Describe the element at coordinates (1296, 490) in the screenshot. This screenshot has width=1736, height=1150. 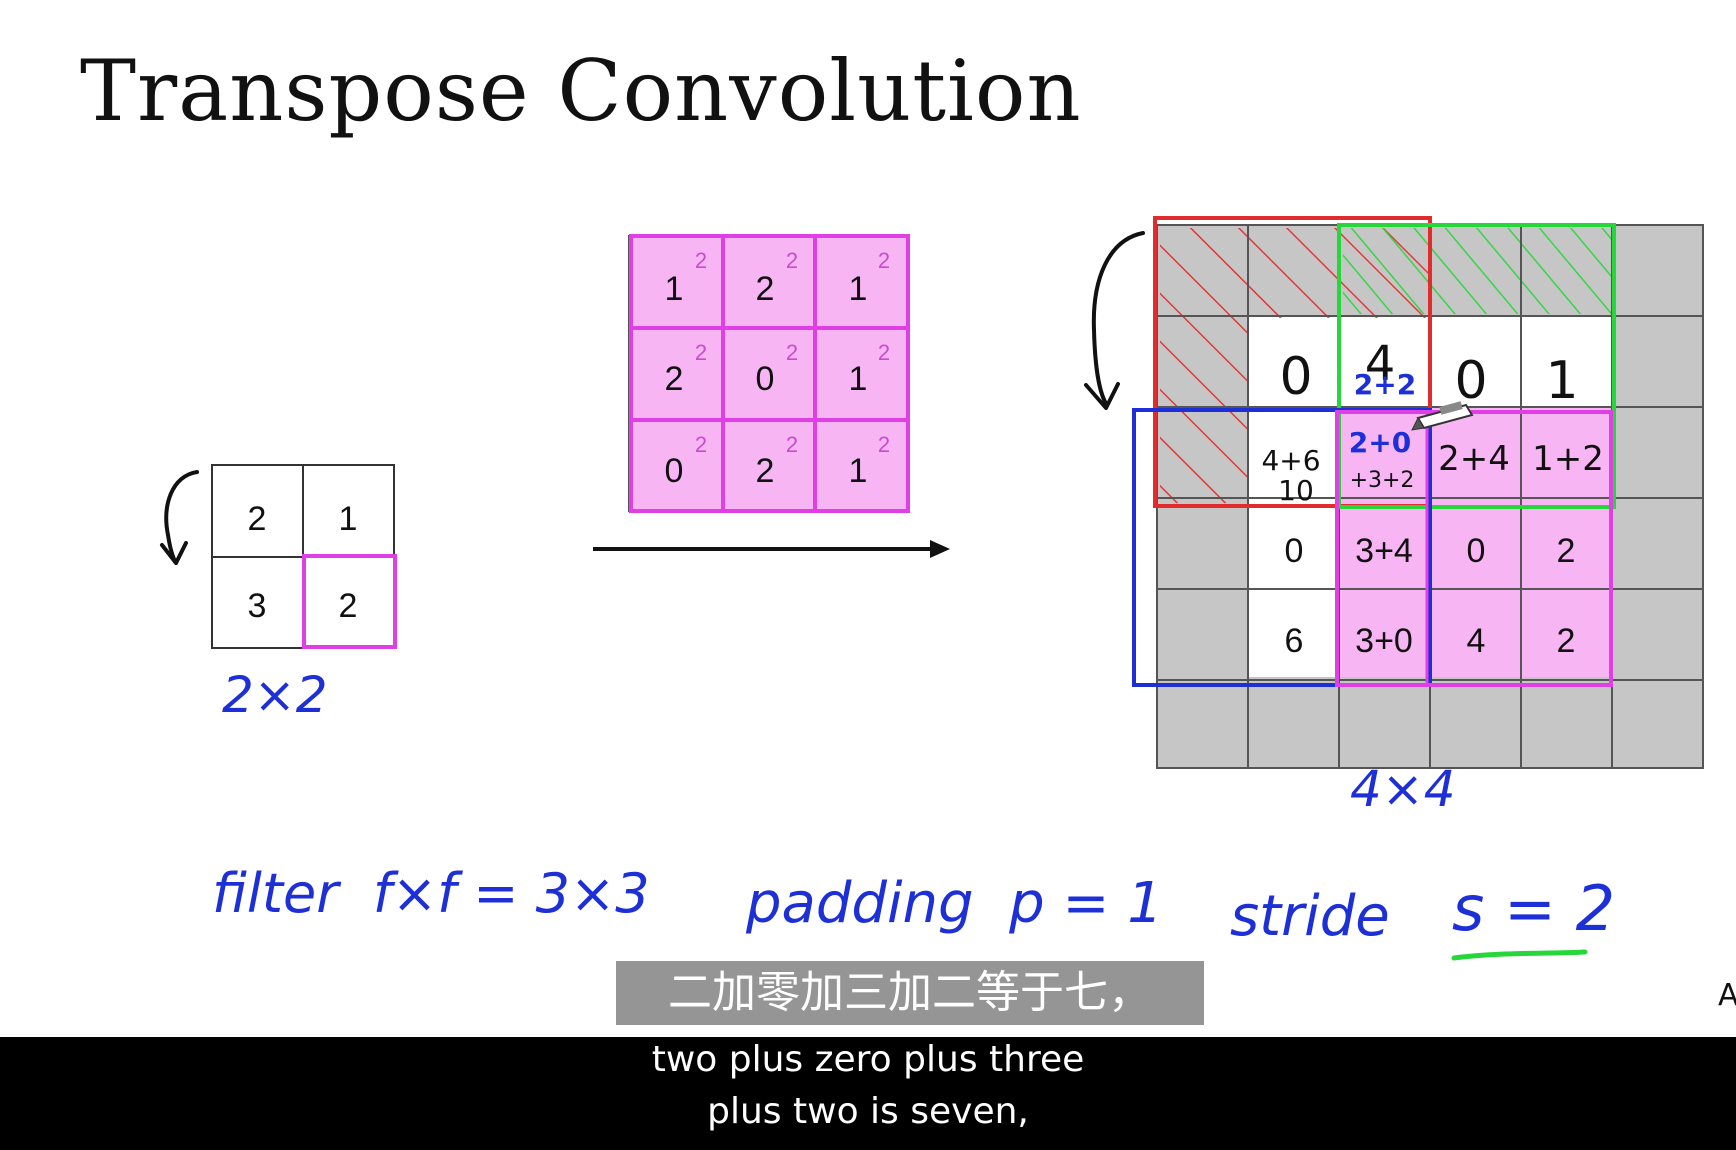
I see `output-note-r2c1: 10` at that location.